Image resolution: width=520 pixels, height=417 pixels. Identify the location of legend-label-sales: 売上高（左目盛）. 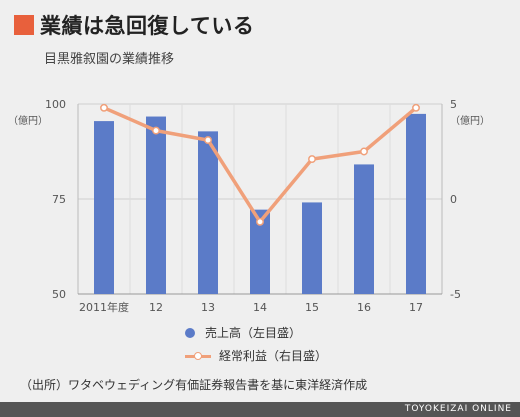
(253, 333).